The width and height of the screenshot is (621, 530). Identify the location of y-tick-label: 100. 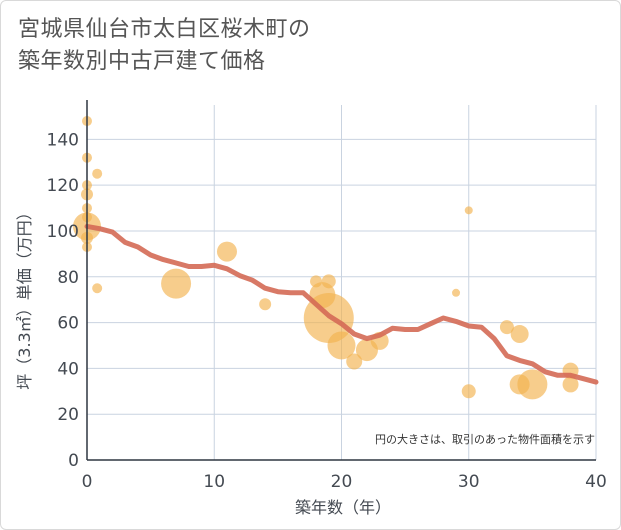
(63, 232).